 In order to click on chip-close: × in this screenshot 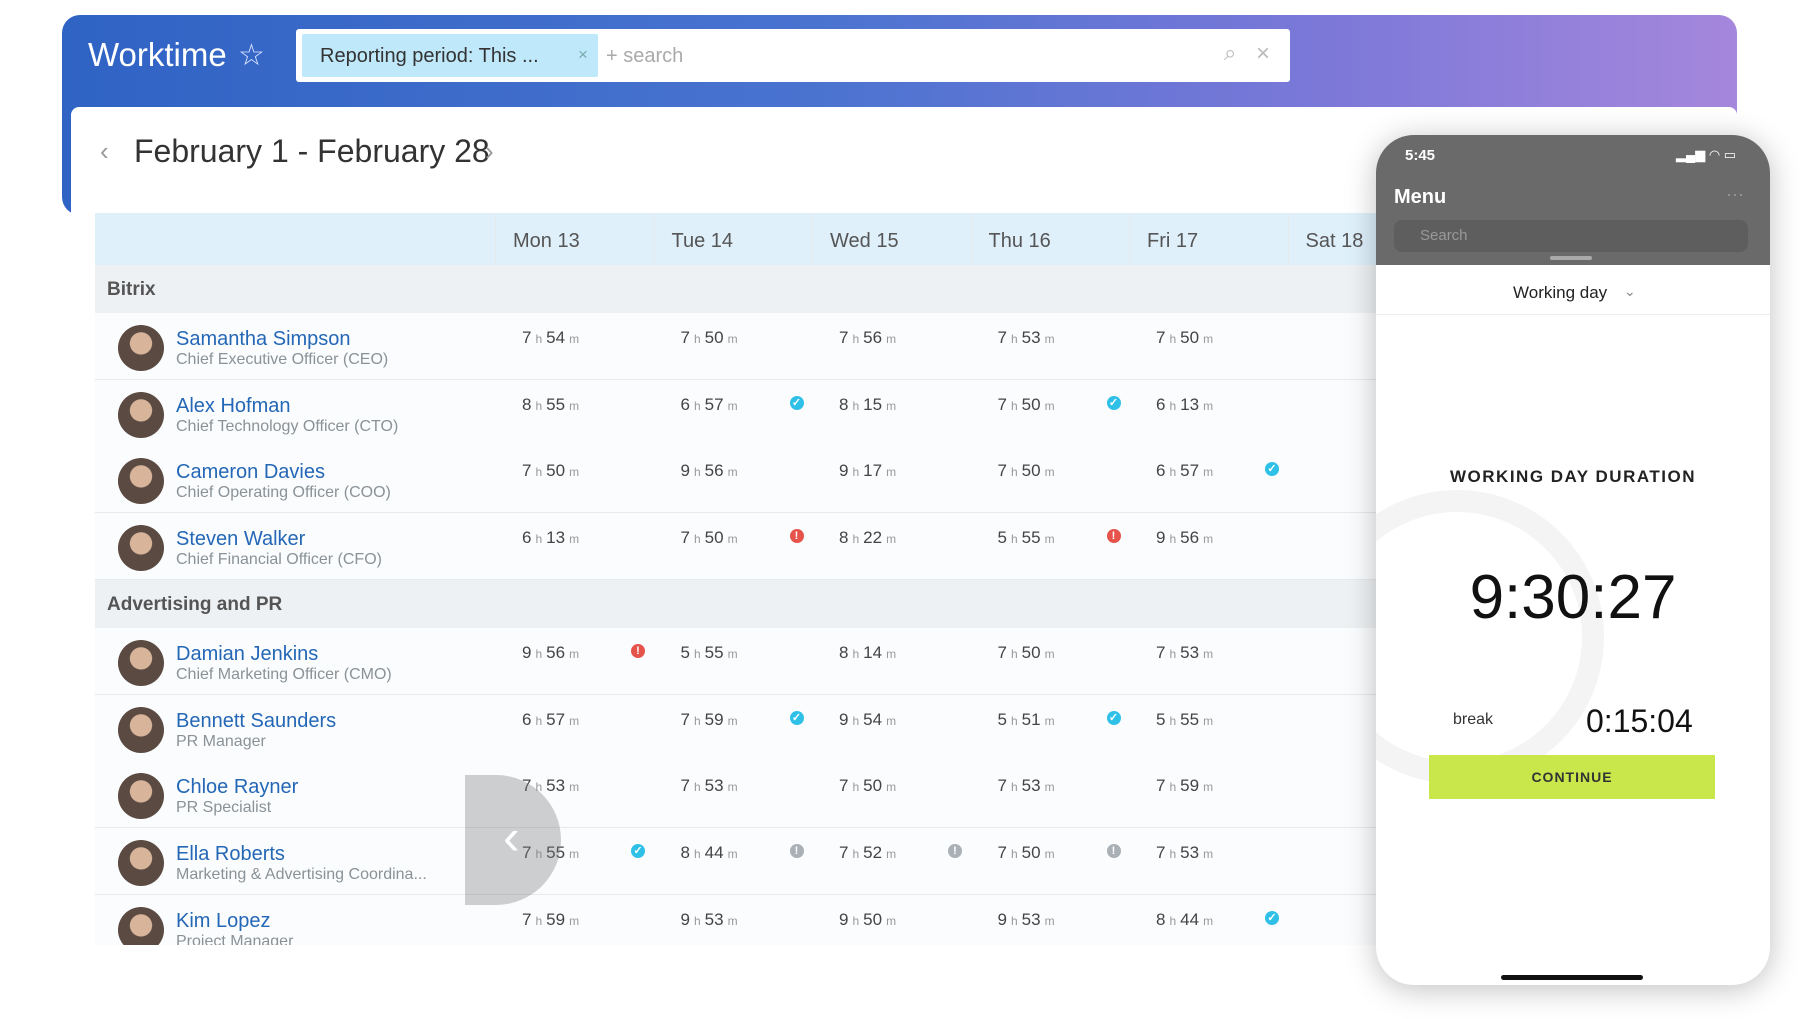, I will do `click(583, 54)`.